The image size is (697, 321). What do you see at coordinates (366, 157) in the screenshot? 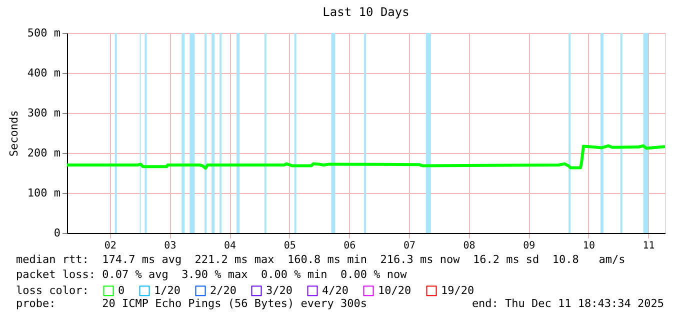
I see `line-series` at bounding box center [366, 157].